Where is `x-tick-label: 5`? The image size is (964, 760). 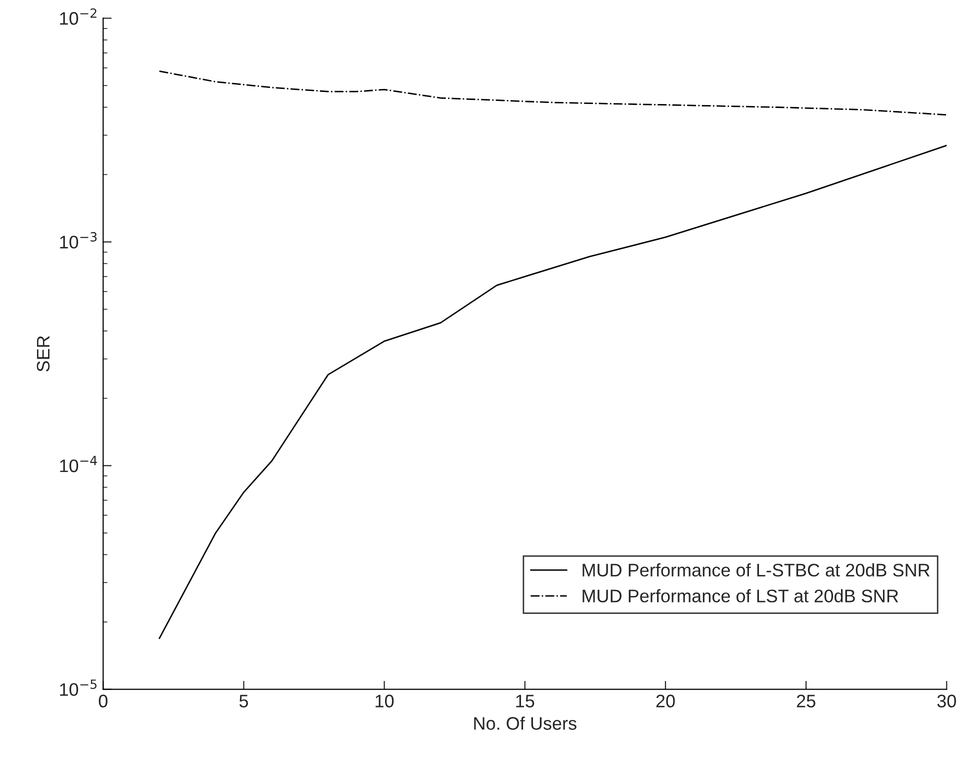 x-tick-label: 5 is located at coordinates (243, 701).